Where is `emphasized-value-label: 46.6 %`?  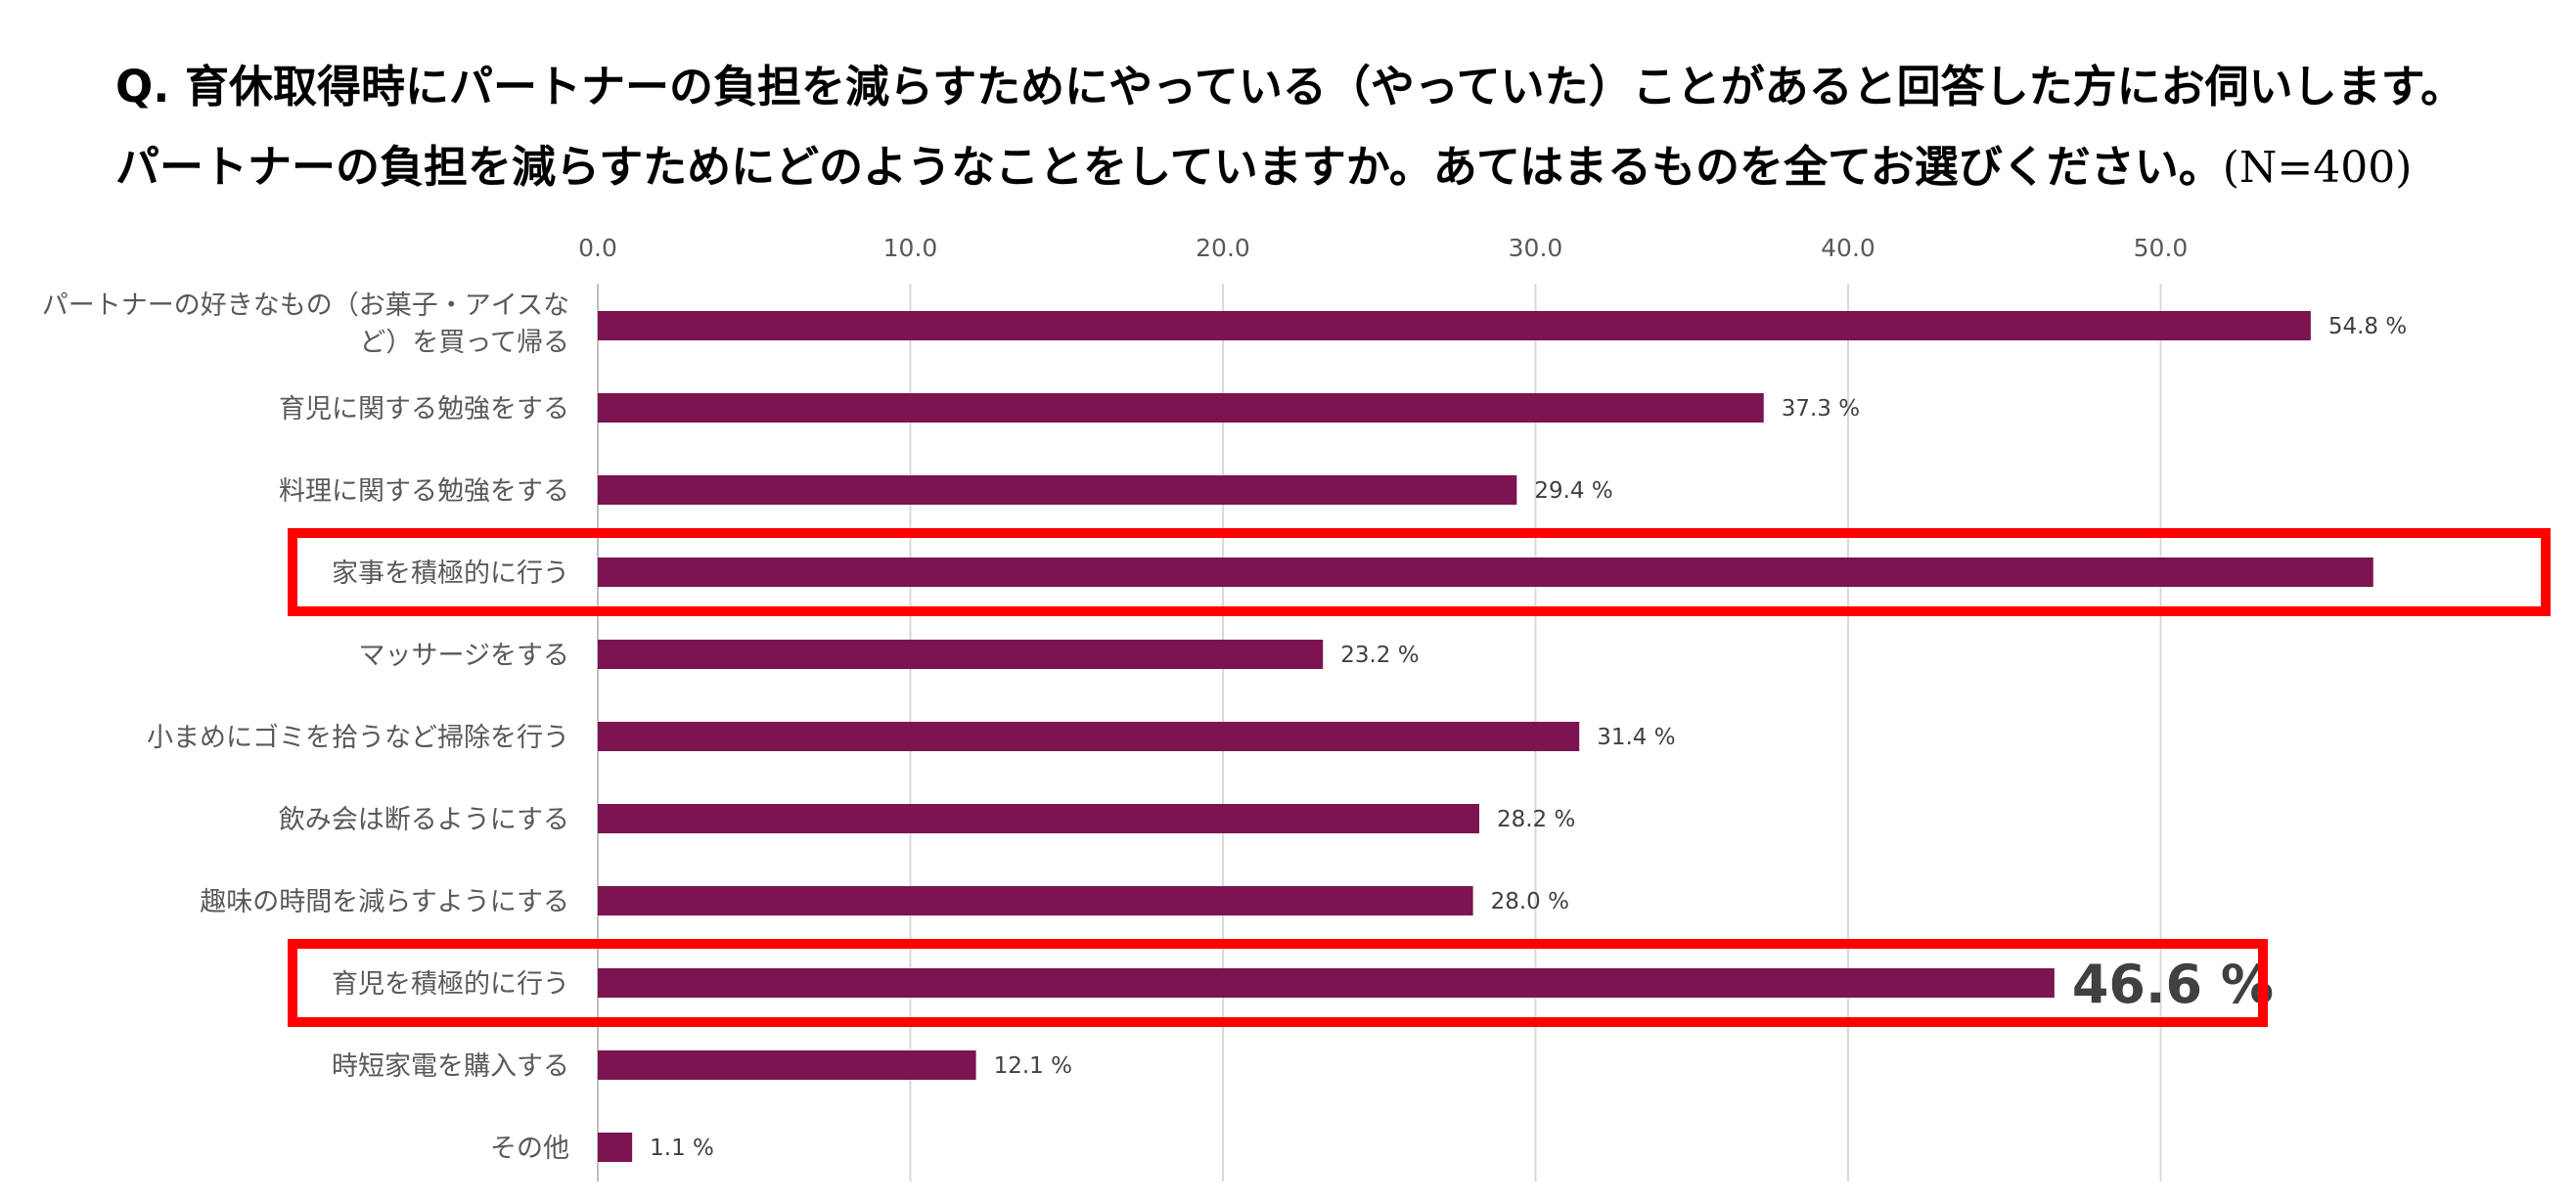
emphasized-value-label: 46.6 % is located at coordinates (2173, 984).